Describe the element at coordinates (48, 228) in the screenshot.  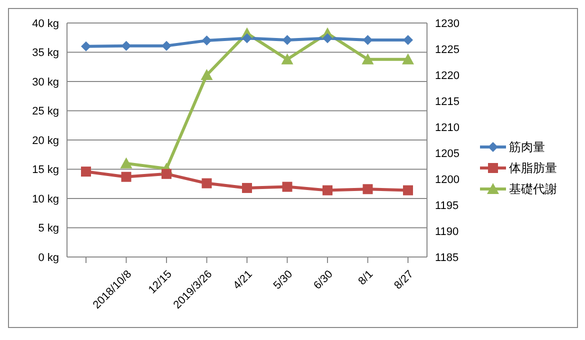
I see `y-tick-label: 5 kg` at that location.